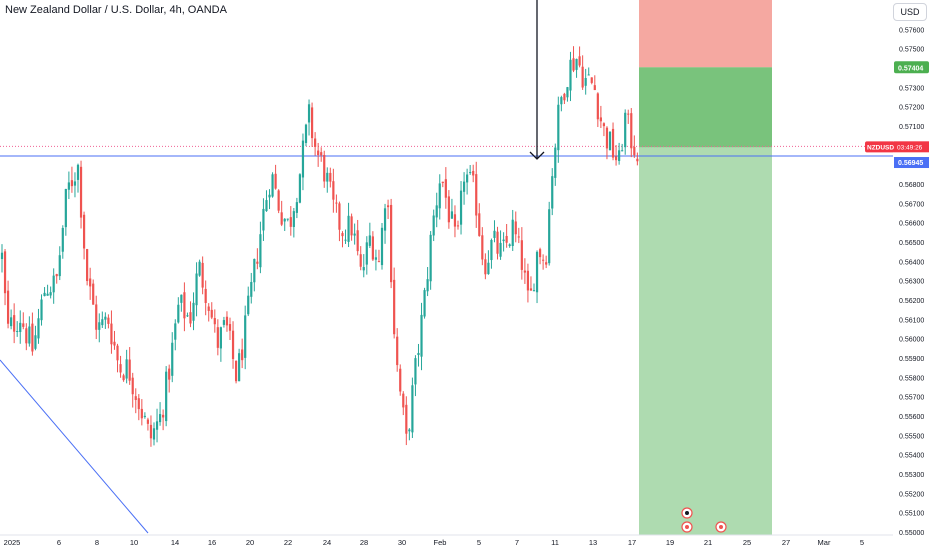 The image size is (932, 555). What do you see at coordinates (12, 542) in the screenshot?
I see `time-tick-label: 2025` at bounding box center [12, 542].